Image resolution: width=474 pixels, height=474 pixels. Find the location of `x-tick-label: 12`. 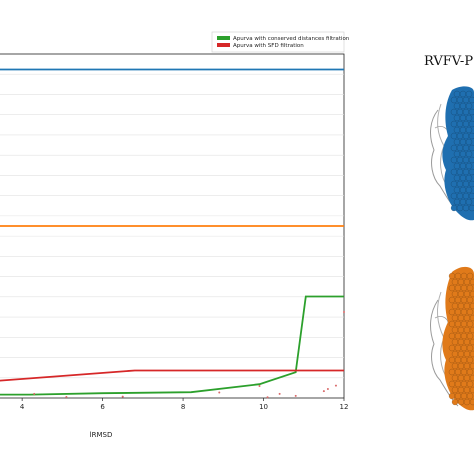

x-tick-label: 12 is located at coordinates (344, 407).